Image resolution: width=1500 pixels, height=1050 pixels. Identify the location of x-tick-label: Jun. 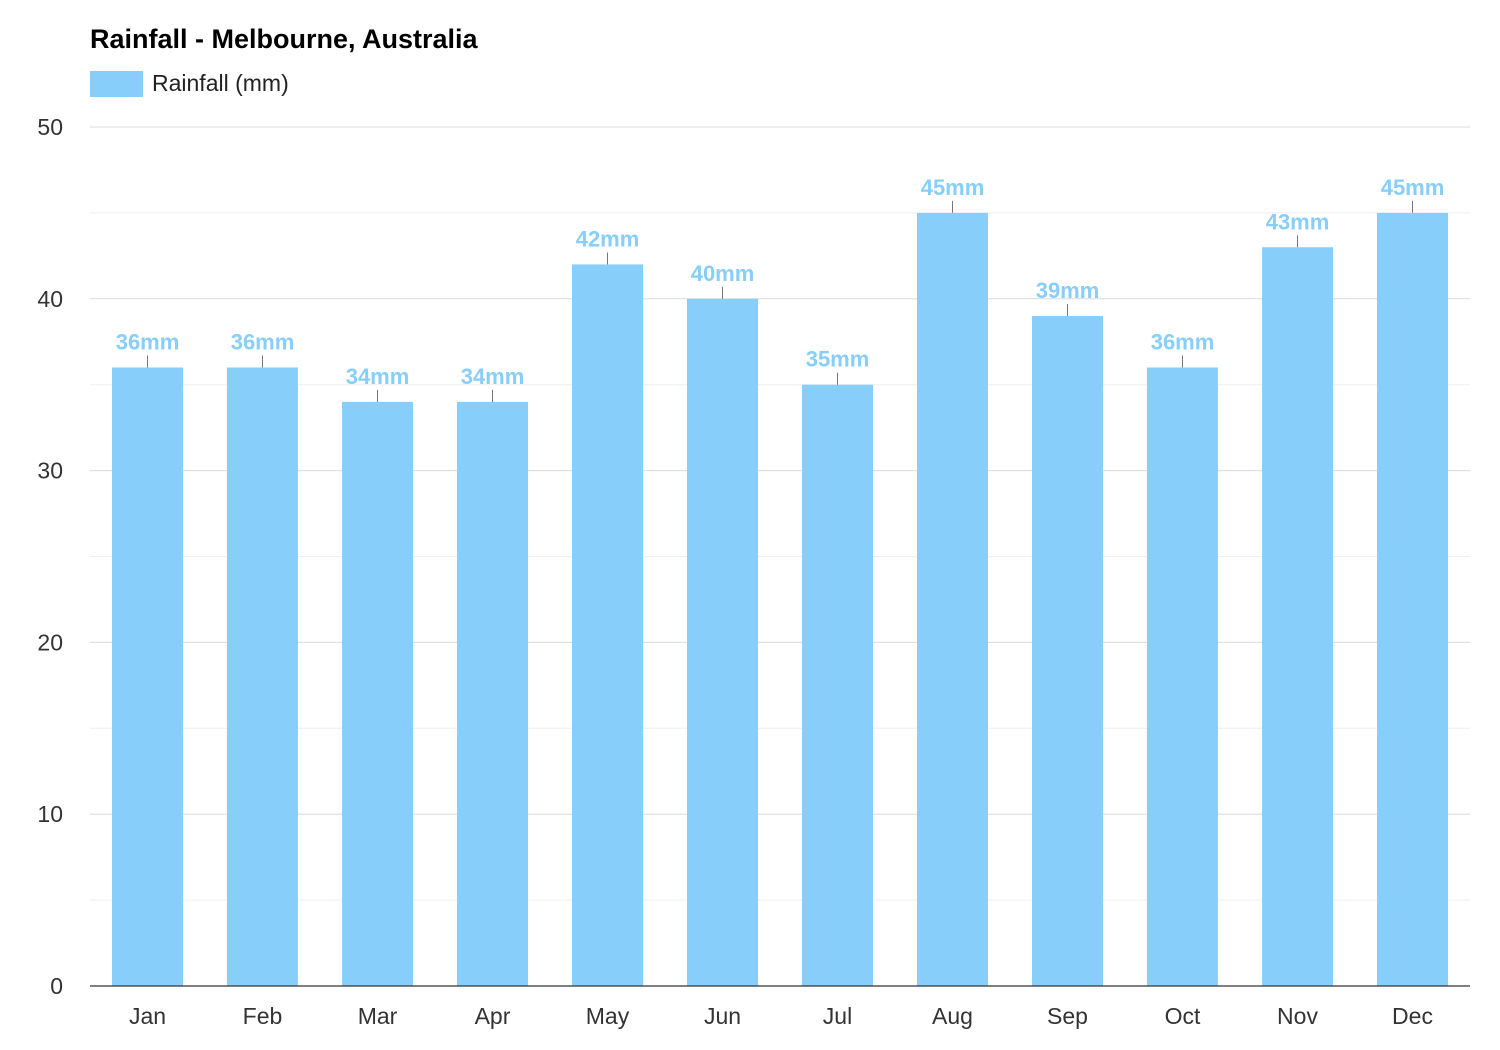
(722, 1016).